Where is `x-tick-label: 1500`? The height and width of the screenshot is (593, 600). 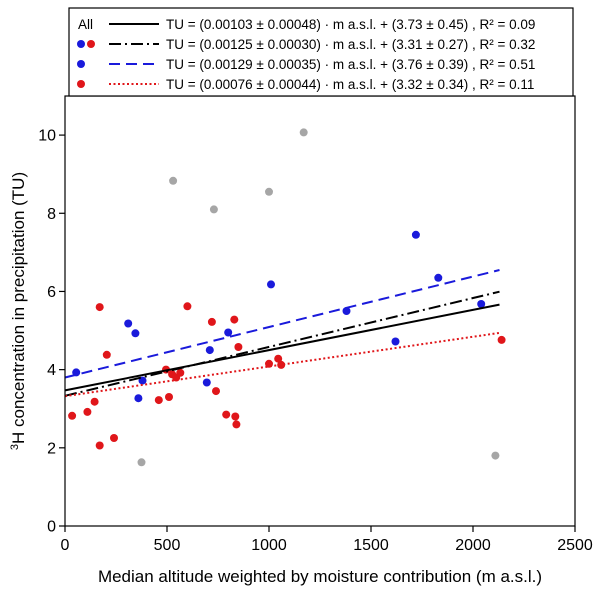
x-tick-label: 1500 is located at coordinates (371, 545).